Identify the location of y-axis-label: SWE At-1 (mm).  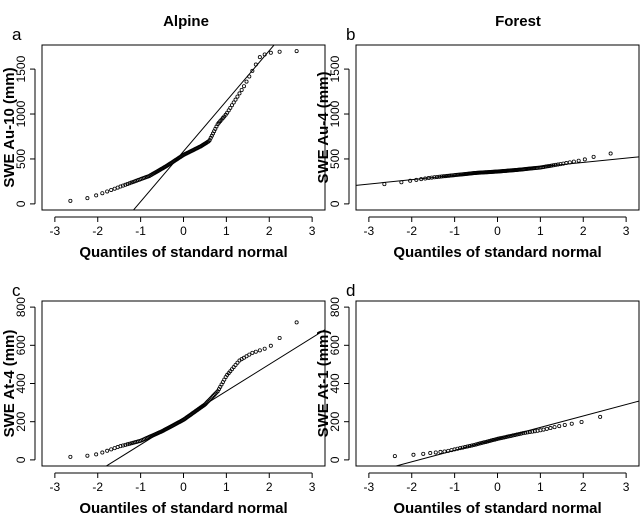
(323, 384).